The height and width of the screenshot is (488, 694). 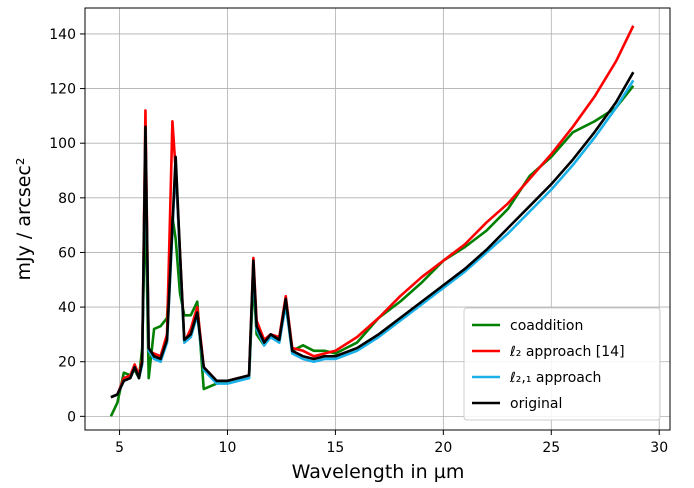 I want to click on y-tick-label: 120, so click(x=62, y=90).